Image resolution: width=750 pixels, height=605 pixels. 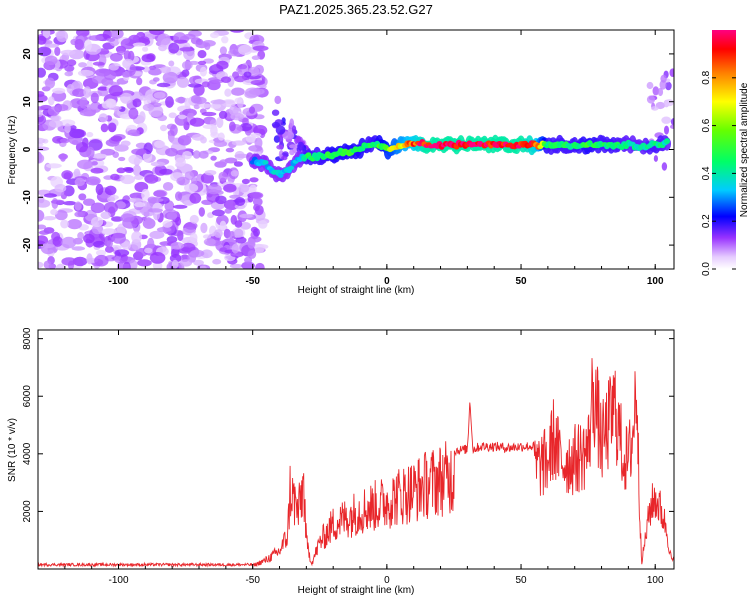 I want to click on y-tick-label: 20, so click(x=27, y=54).